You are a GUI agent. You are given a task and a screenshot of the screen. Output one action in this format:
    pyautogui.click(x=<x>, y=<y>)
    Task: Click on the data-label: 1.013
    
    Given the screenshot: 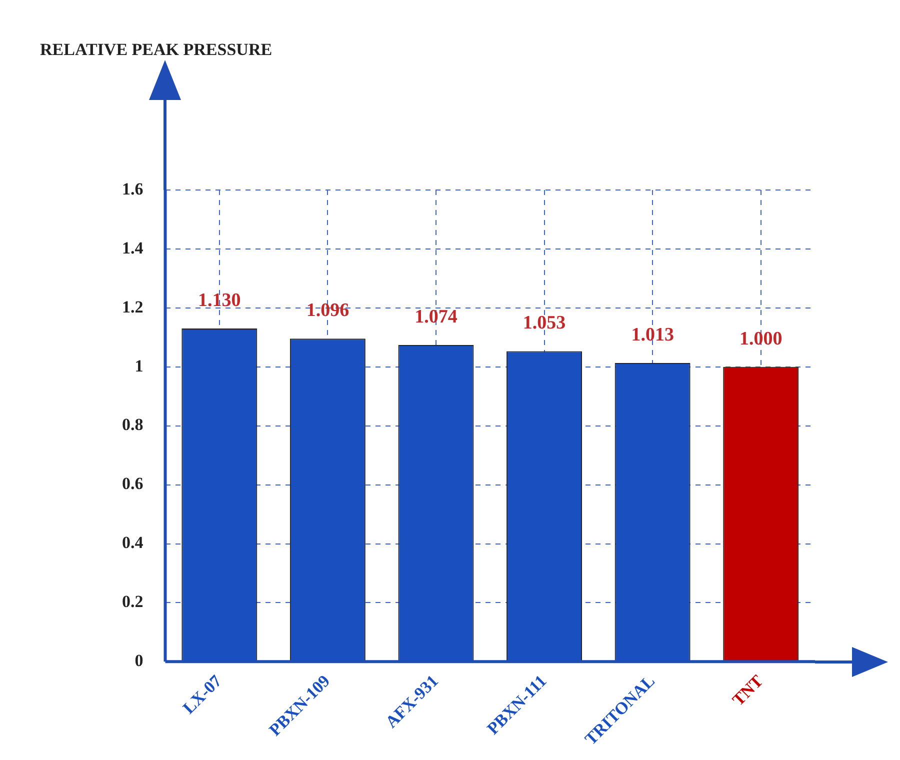 What is the action you would take?
    pyautogui.click(x=652, y=335)
    